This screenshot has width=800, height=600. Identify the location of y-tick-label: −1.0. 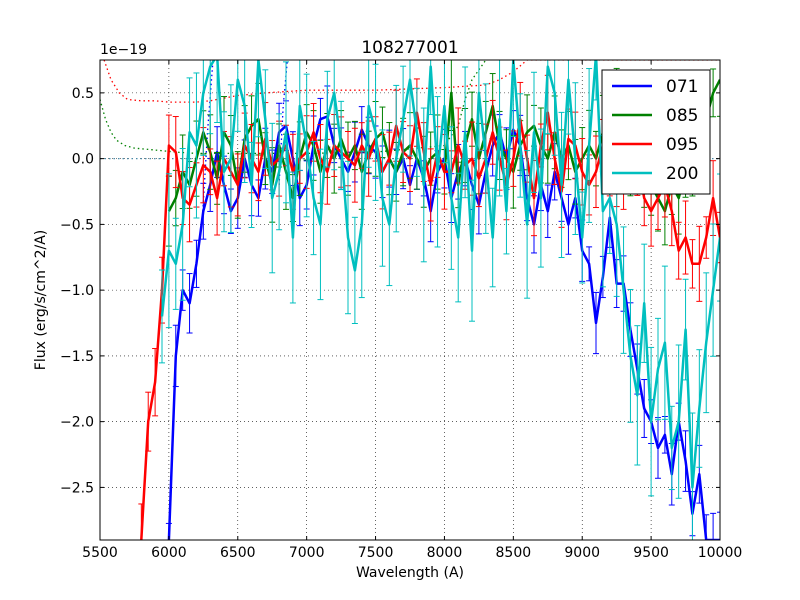
(77, 291).